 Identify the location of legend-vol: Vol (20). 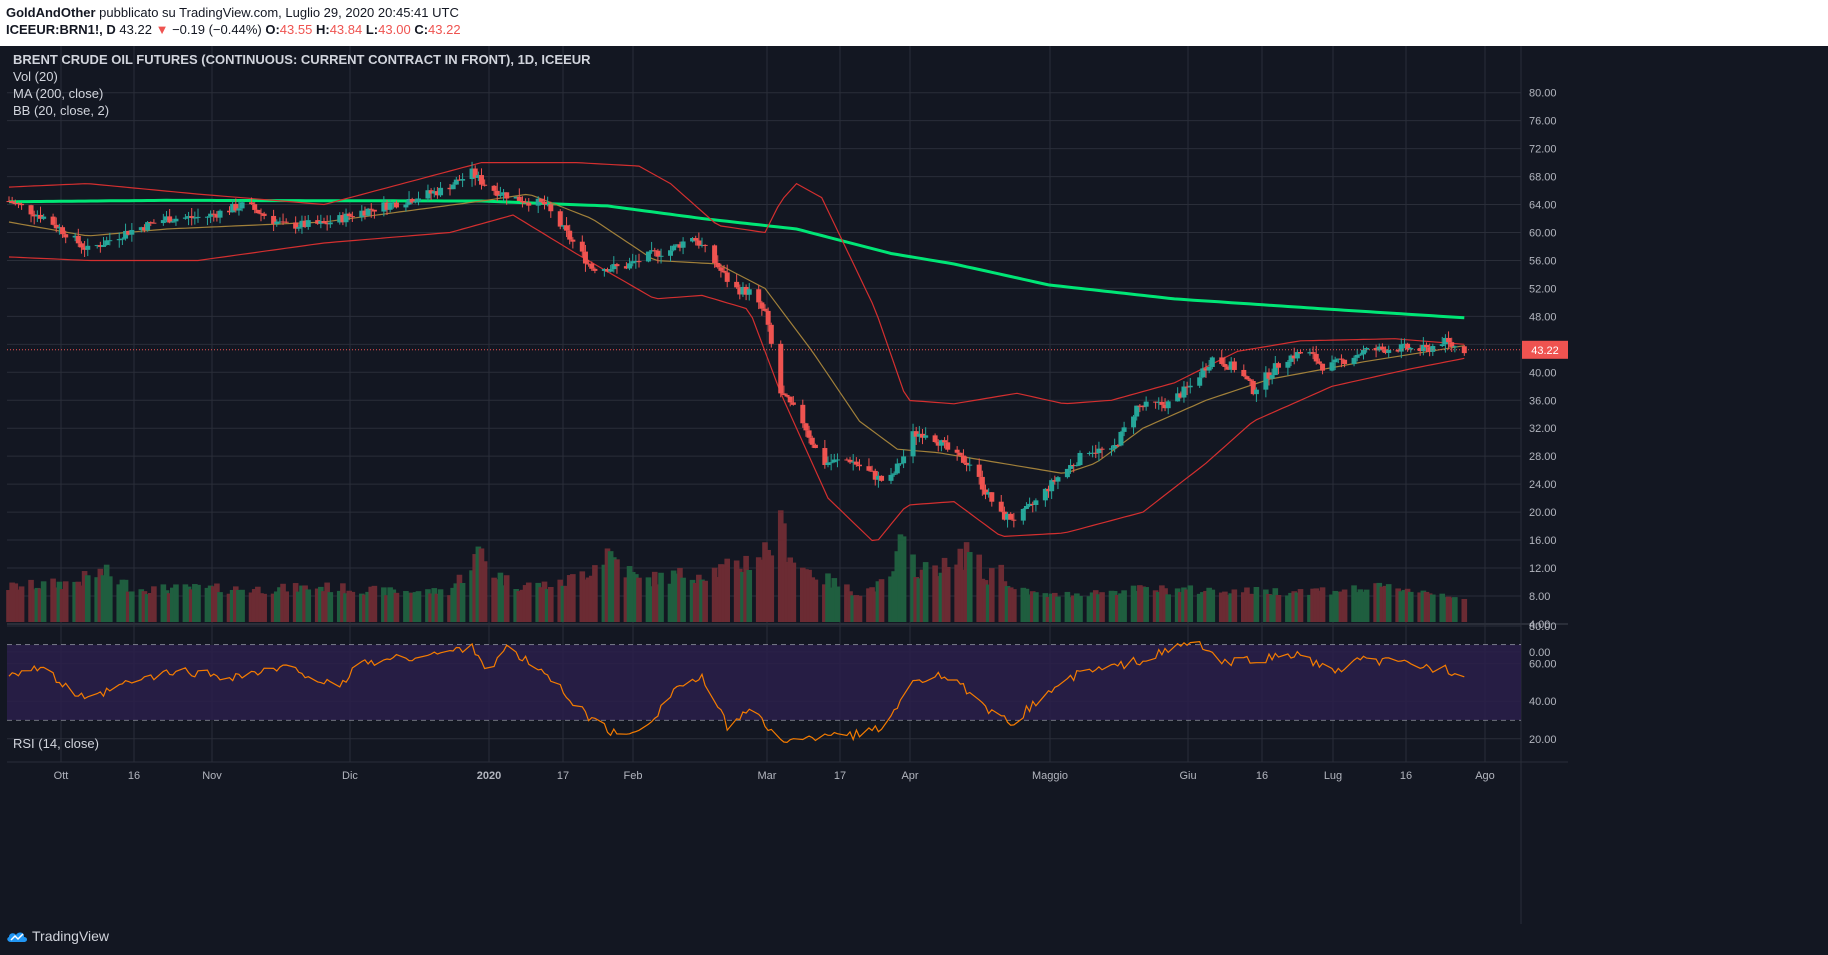
(35, 76).